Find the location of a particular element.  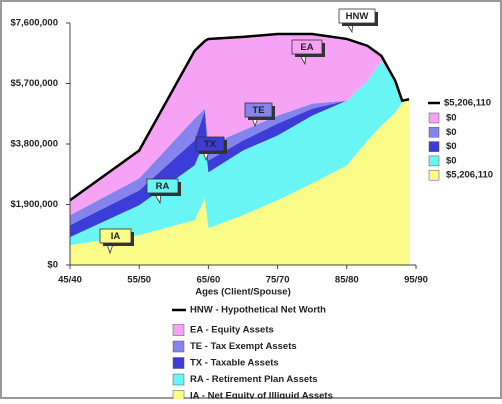

x-tick-label: 45/40 is located at coordinates (70, 280).